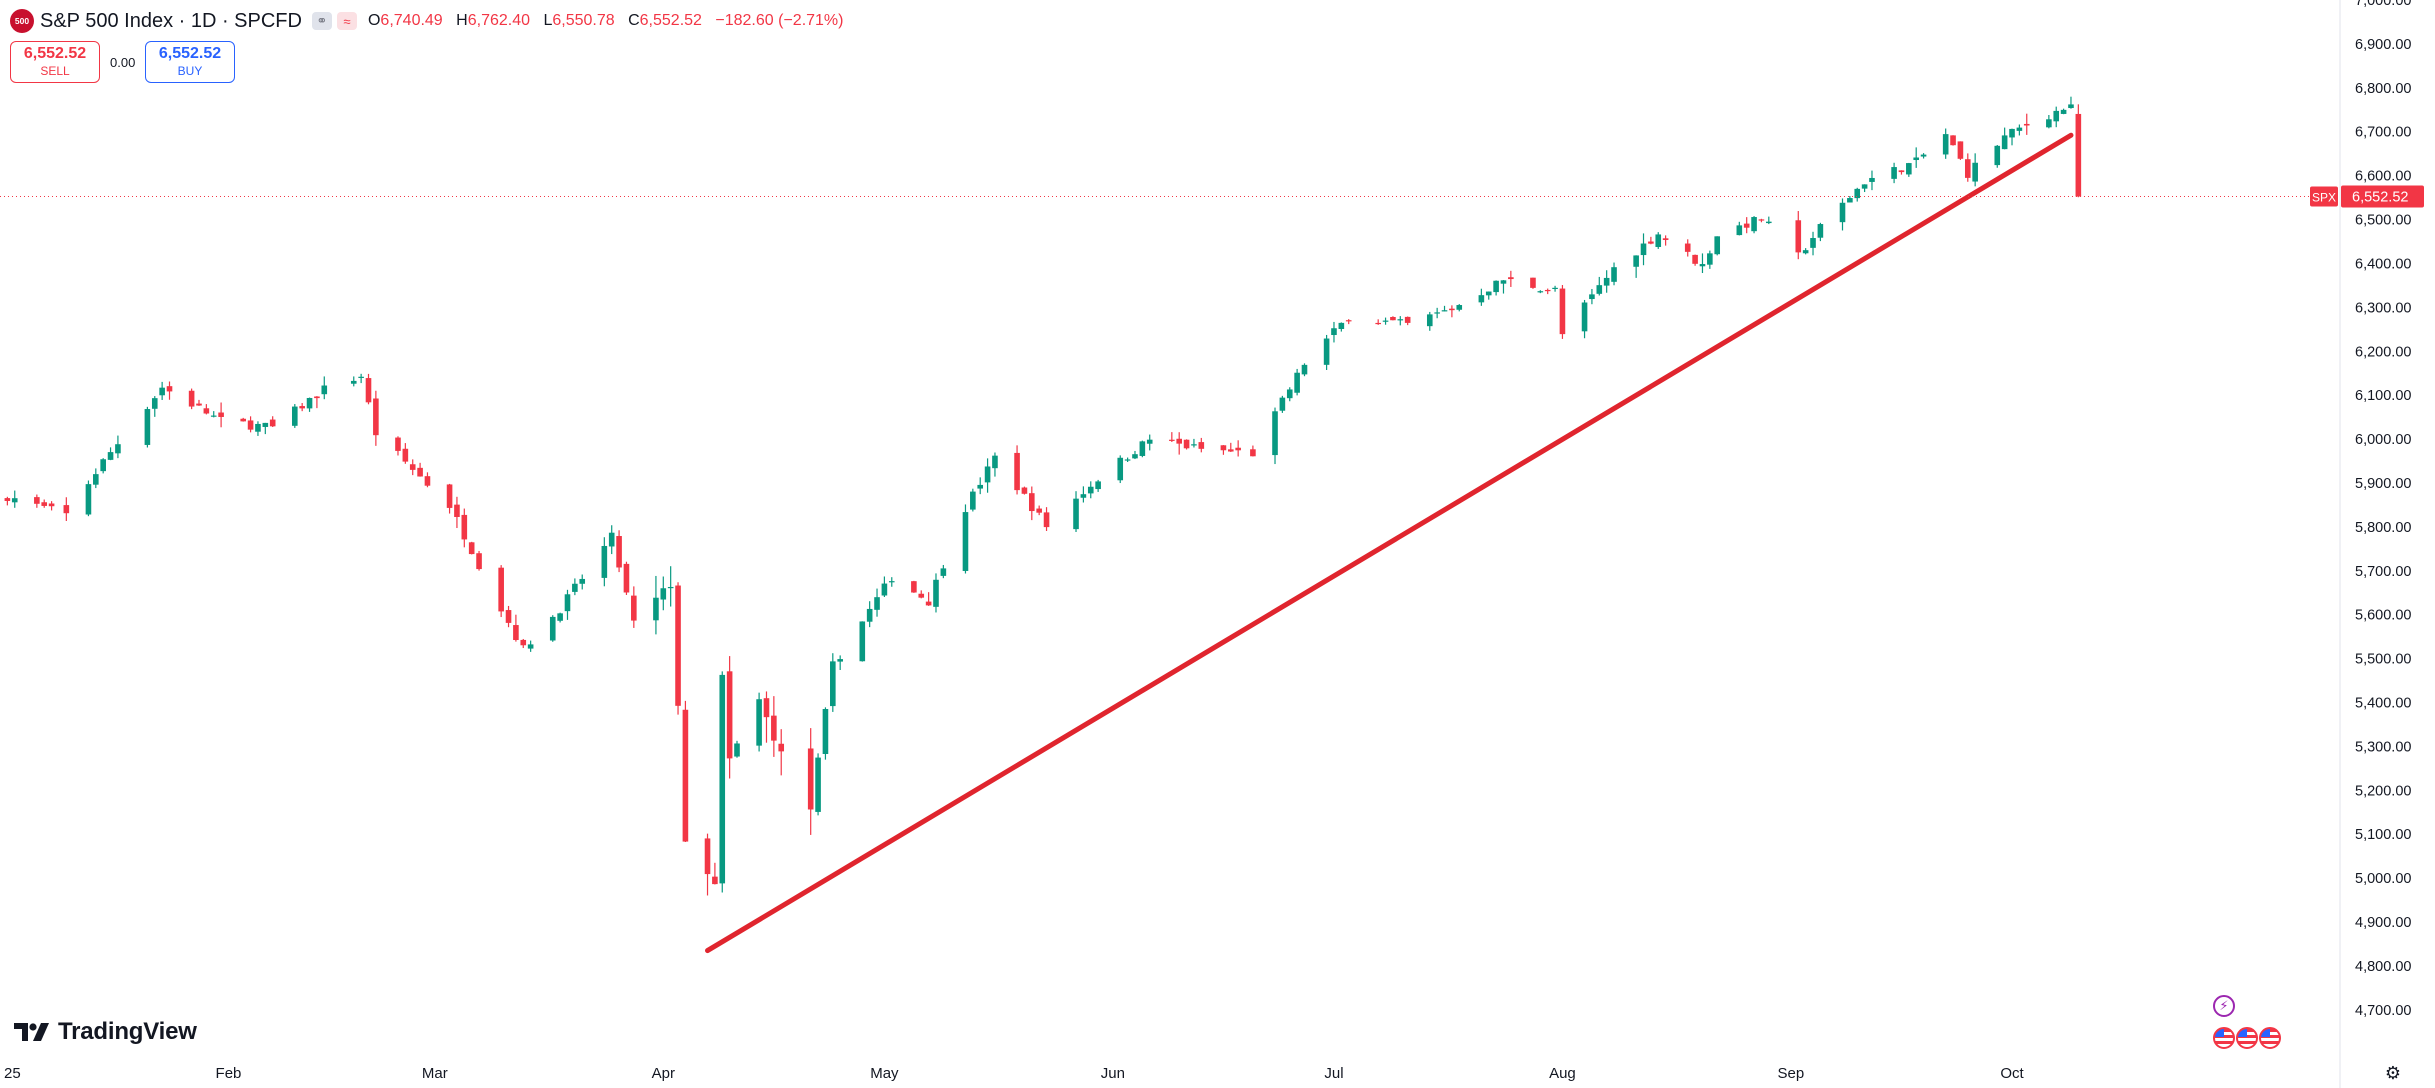 This screenshot has width=2435, height=1088. What do you see at coordinates (321, 21) in the screenshot?
I see `link-icon: ⚭` at bounding box center [321, 21].